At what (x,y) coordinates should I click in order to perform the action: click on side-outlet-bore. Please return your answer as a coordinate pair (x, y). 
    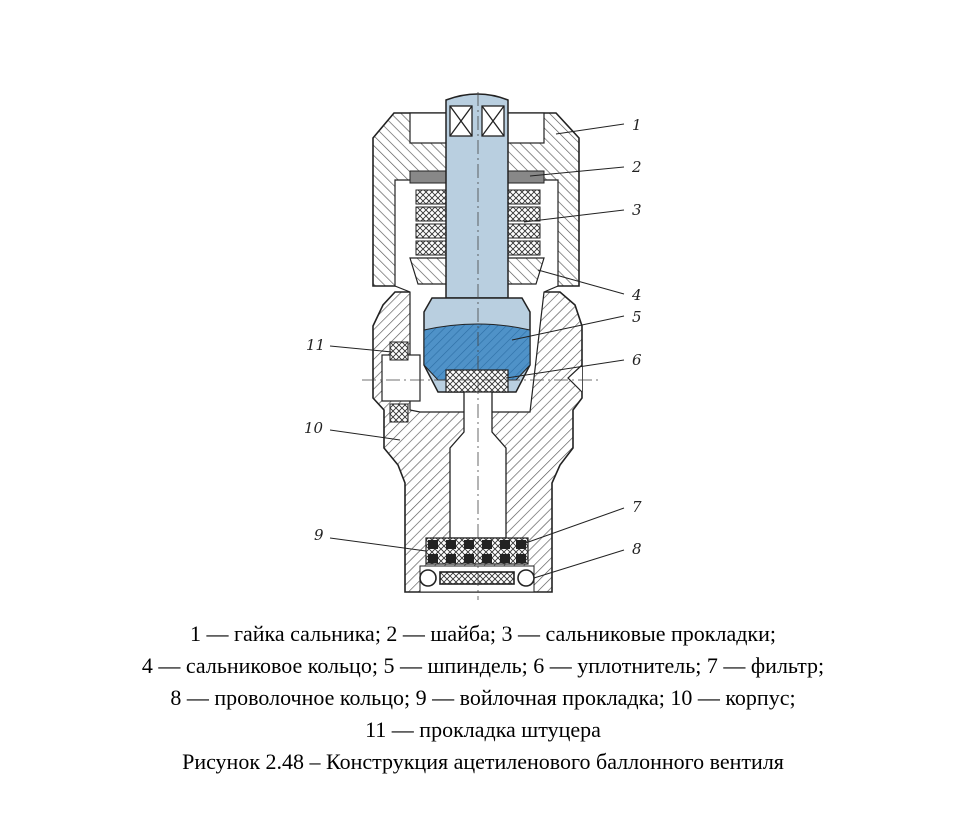
    Looking at the image, I should click on (401, 378).